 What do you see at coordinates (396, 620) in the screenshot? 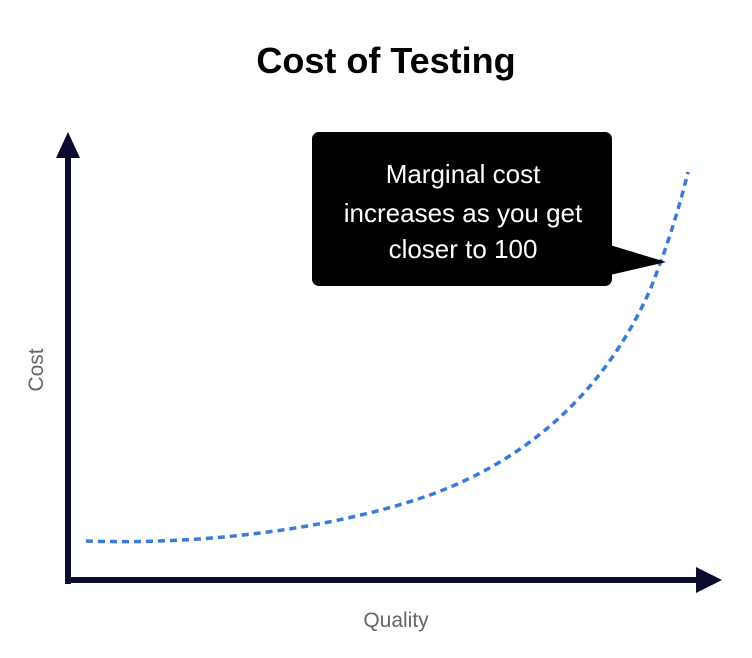
I see `x-axis-label: Quality` at bounding box center [396, 620].